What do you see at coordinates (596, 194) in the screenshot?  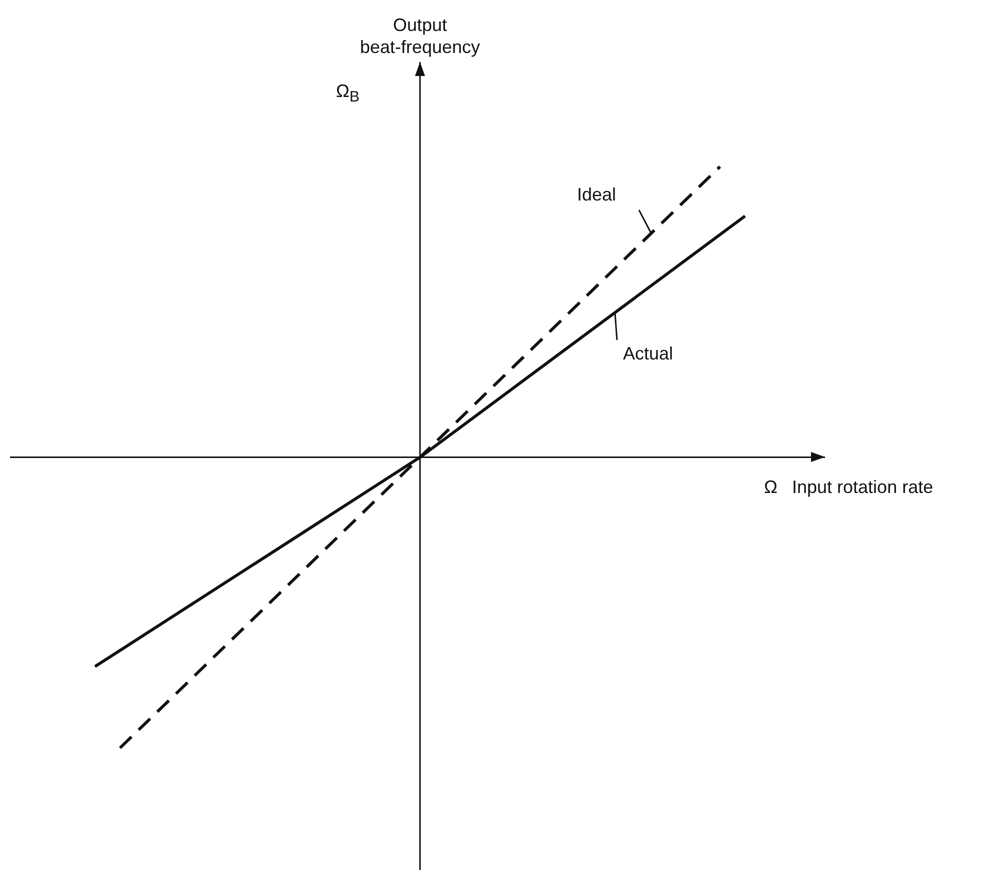 I see `text: Ideal` at bounding box center [596, 194].